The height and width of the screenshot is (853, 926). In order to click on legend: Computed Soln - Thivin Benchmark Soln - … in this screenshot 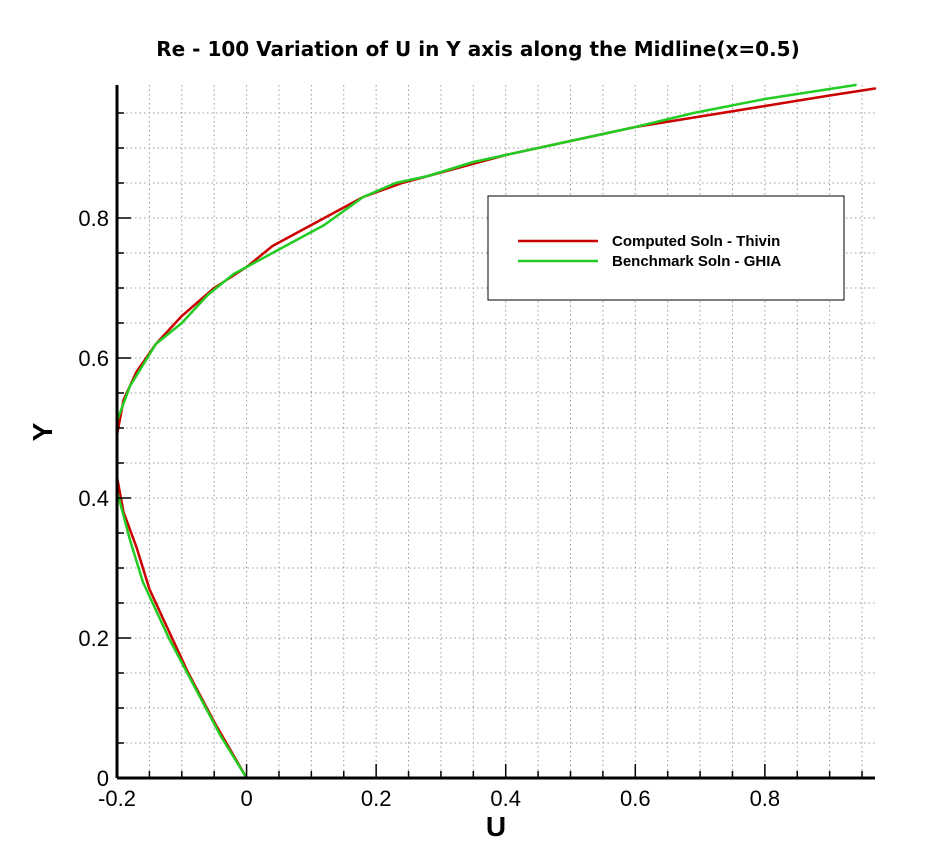, I will do `click(666, 248)`.